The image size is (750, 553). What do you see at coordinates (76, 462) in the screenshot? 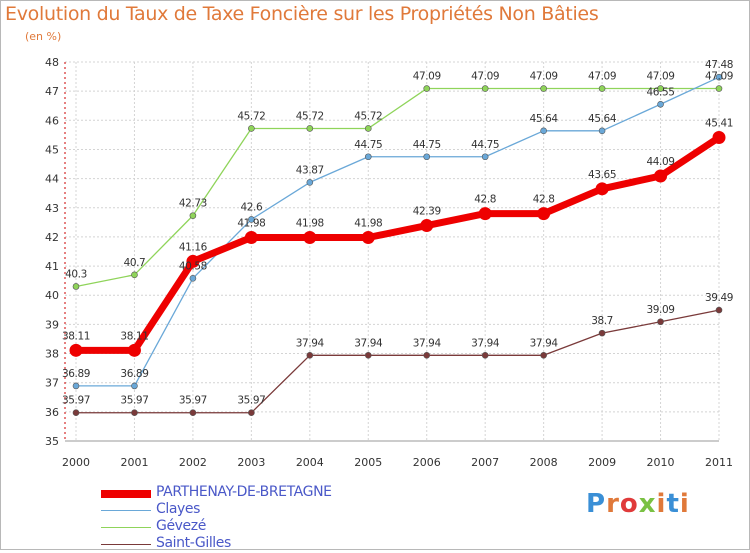
I see `x-tick-label: 2000` at bounding box center [76, 462].